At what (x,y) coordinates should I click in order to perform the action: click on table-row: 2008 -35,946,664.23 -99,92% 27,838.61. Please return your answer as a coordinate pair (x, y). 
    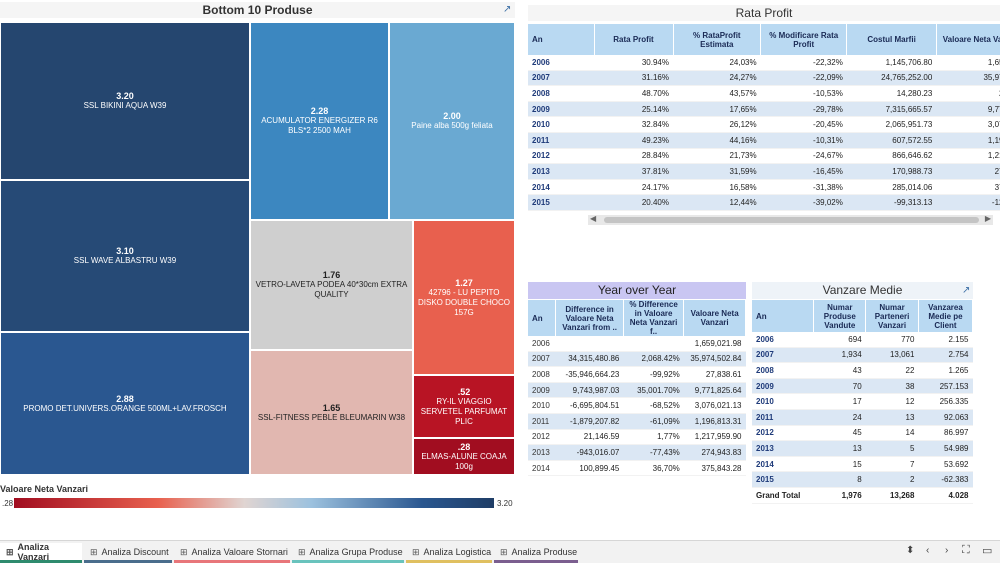
    Looking at the image, I should click on (637, 374).